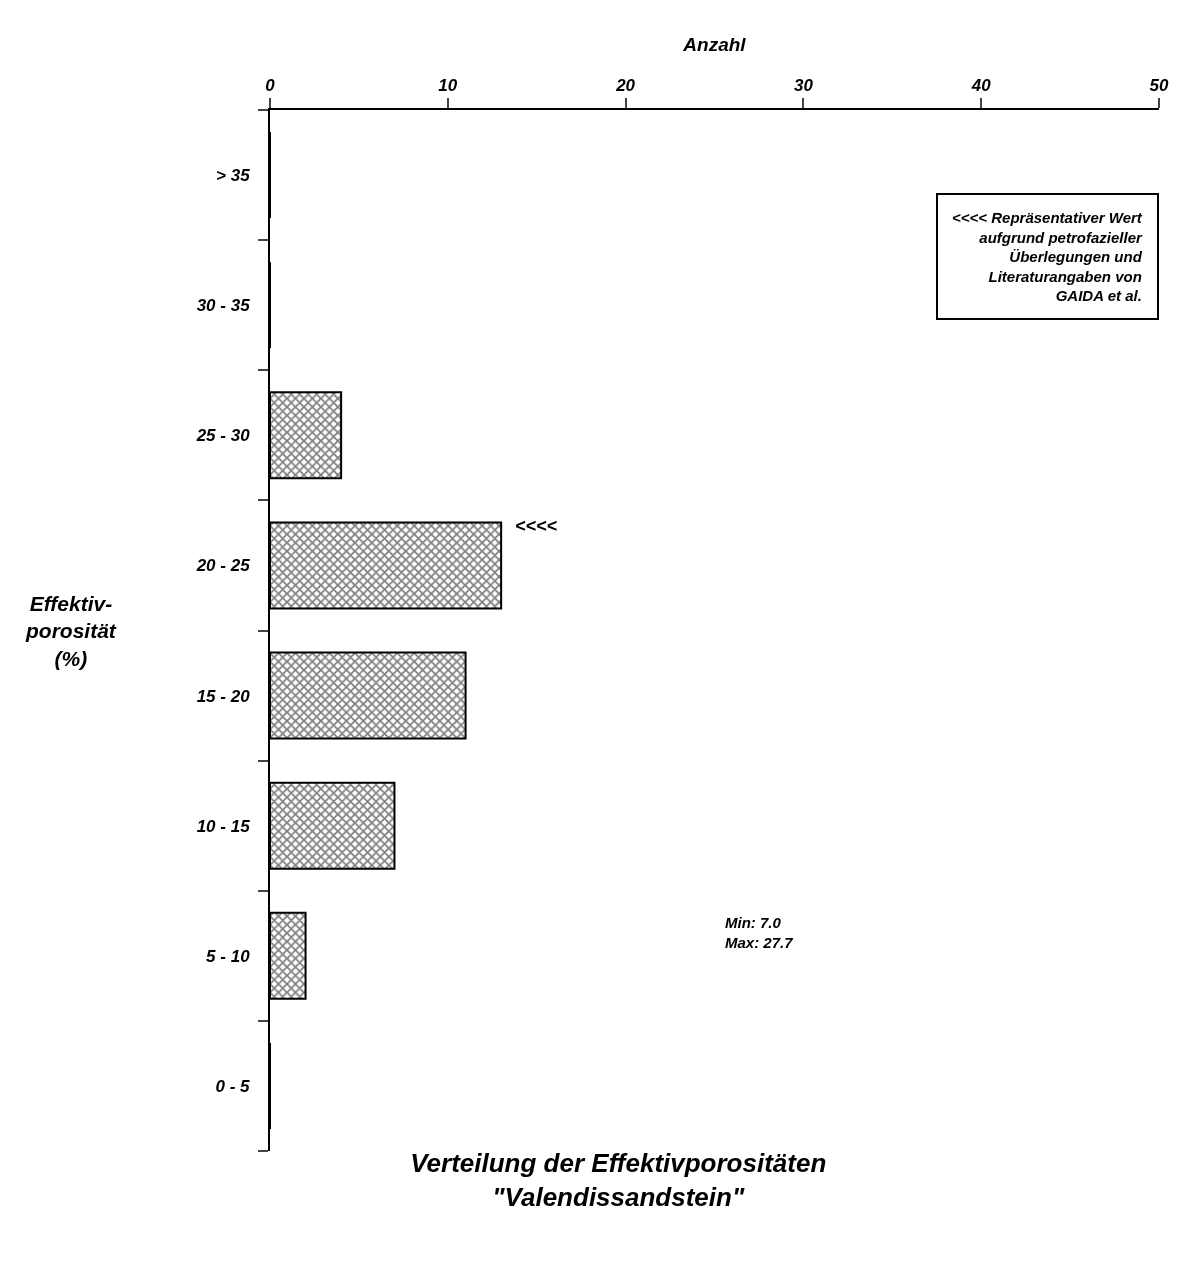 This screenshot has height=1281, width=1189. What do you see at coordinates (618, 1180) in the screenshot?
I see `text: Verteilung der Effektivporositäten "Valendissandstein"` at bounding box center [618, 1180].